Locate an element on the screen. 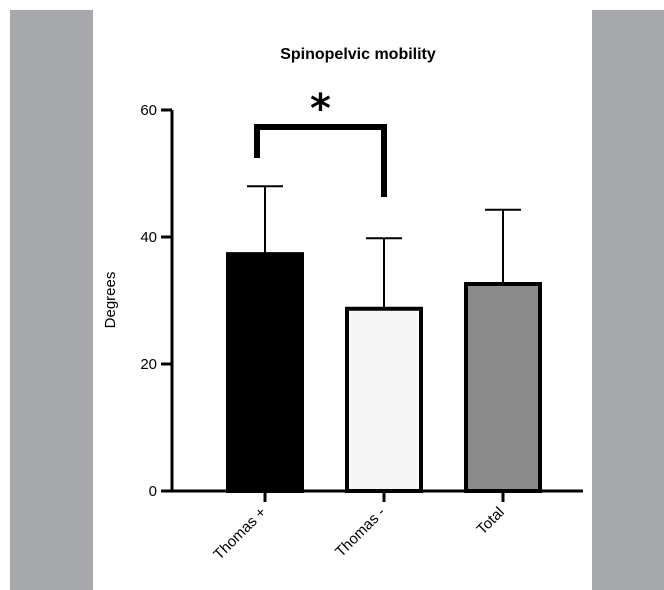 Image resolution: width=664 pixels, height=590 pixels. y-tick-label: 60 is located at coordinates (148, 110).